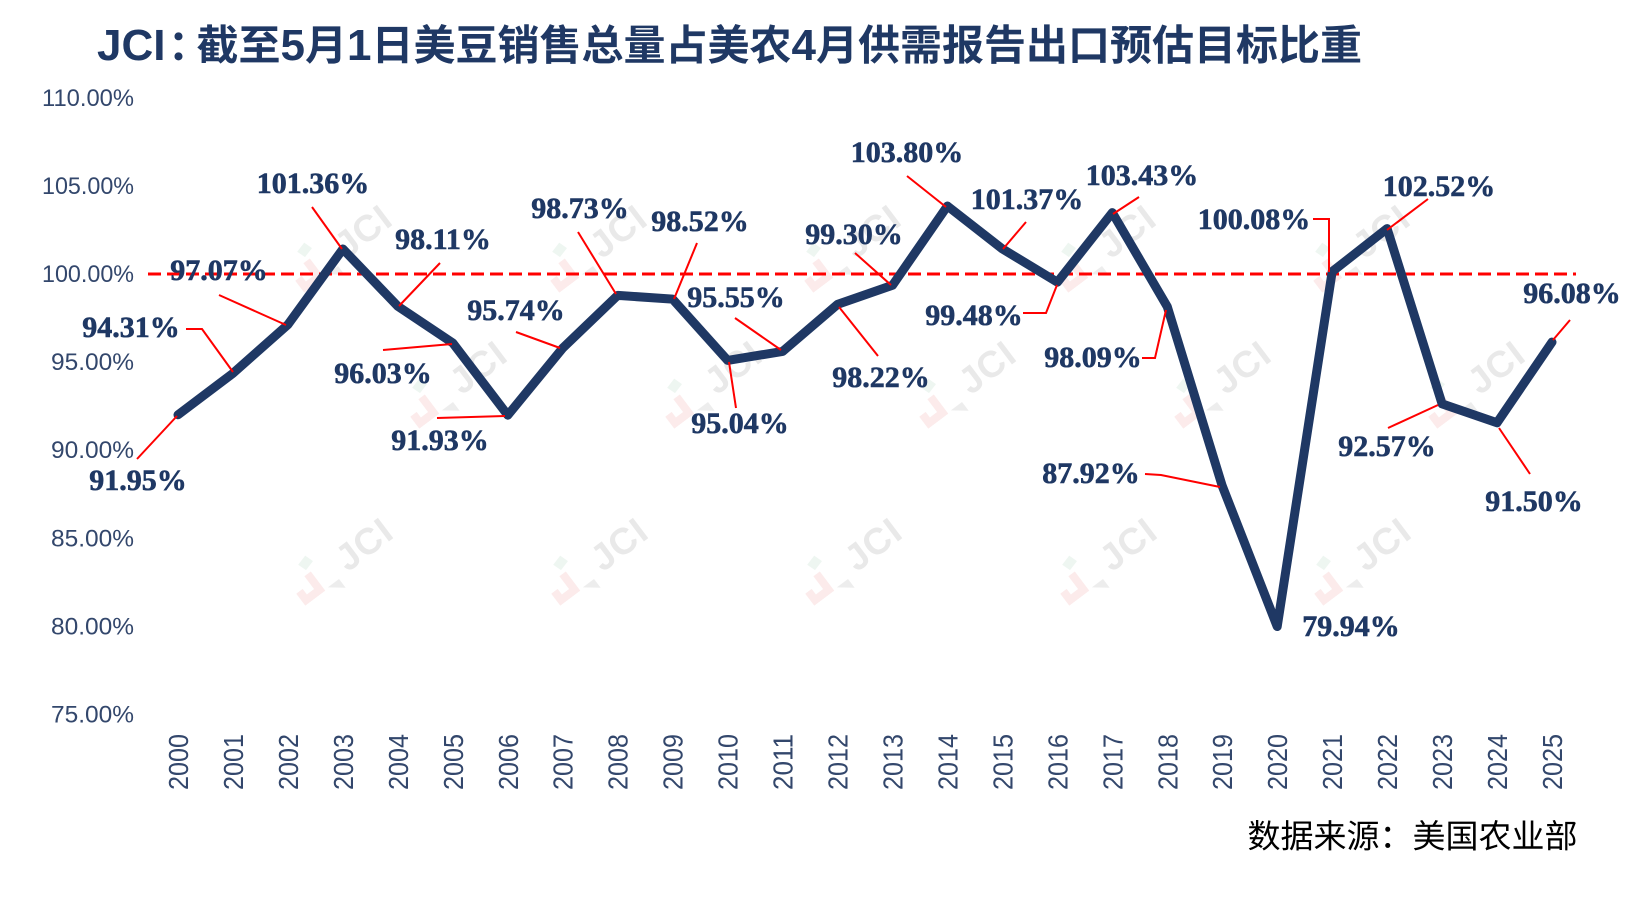 Image resolution: width=1628 pixels, height=899 pixels. Describe the element at coordinates (92, 450) in the screenshot. I see `svg-text: 90.00%` at that location.